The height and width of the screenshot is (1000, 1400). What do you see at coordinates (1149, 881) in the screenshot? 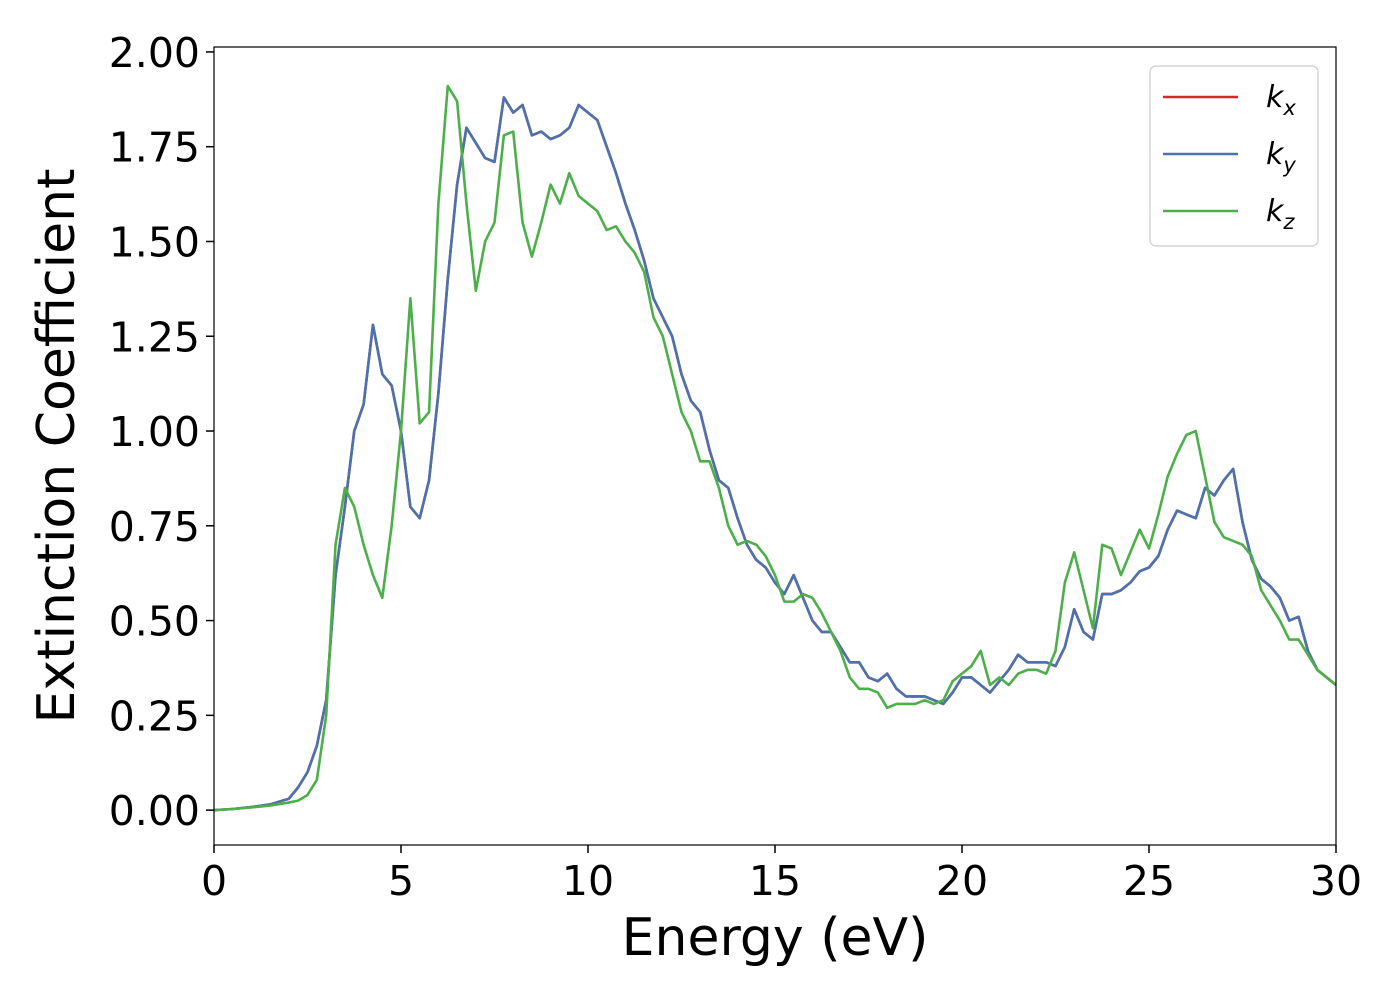
I see `x-tick-label: 25` at bounding box center [1149, 881].